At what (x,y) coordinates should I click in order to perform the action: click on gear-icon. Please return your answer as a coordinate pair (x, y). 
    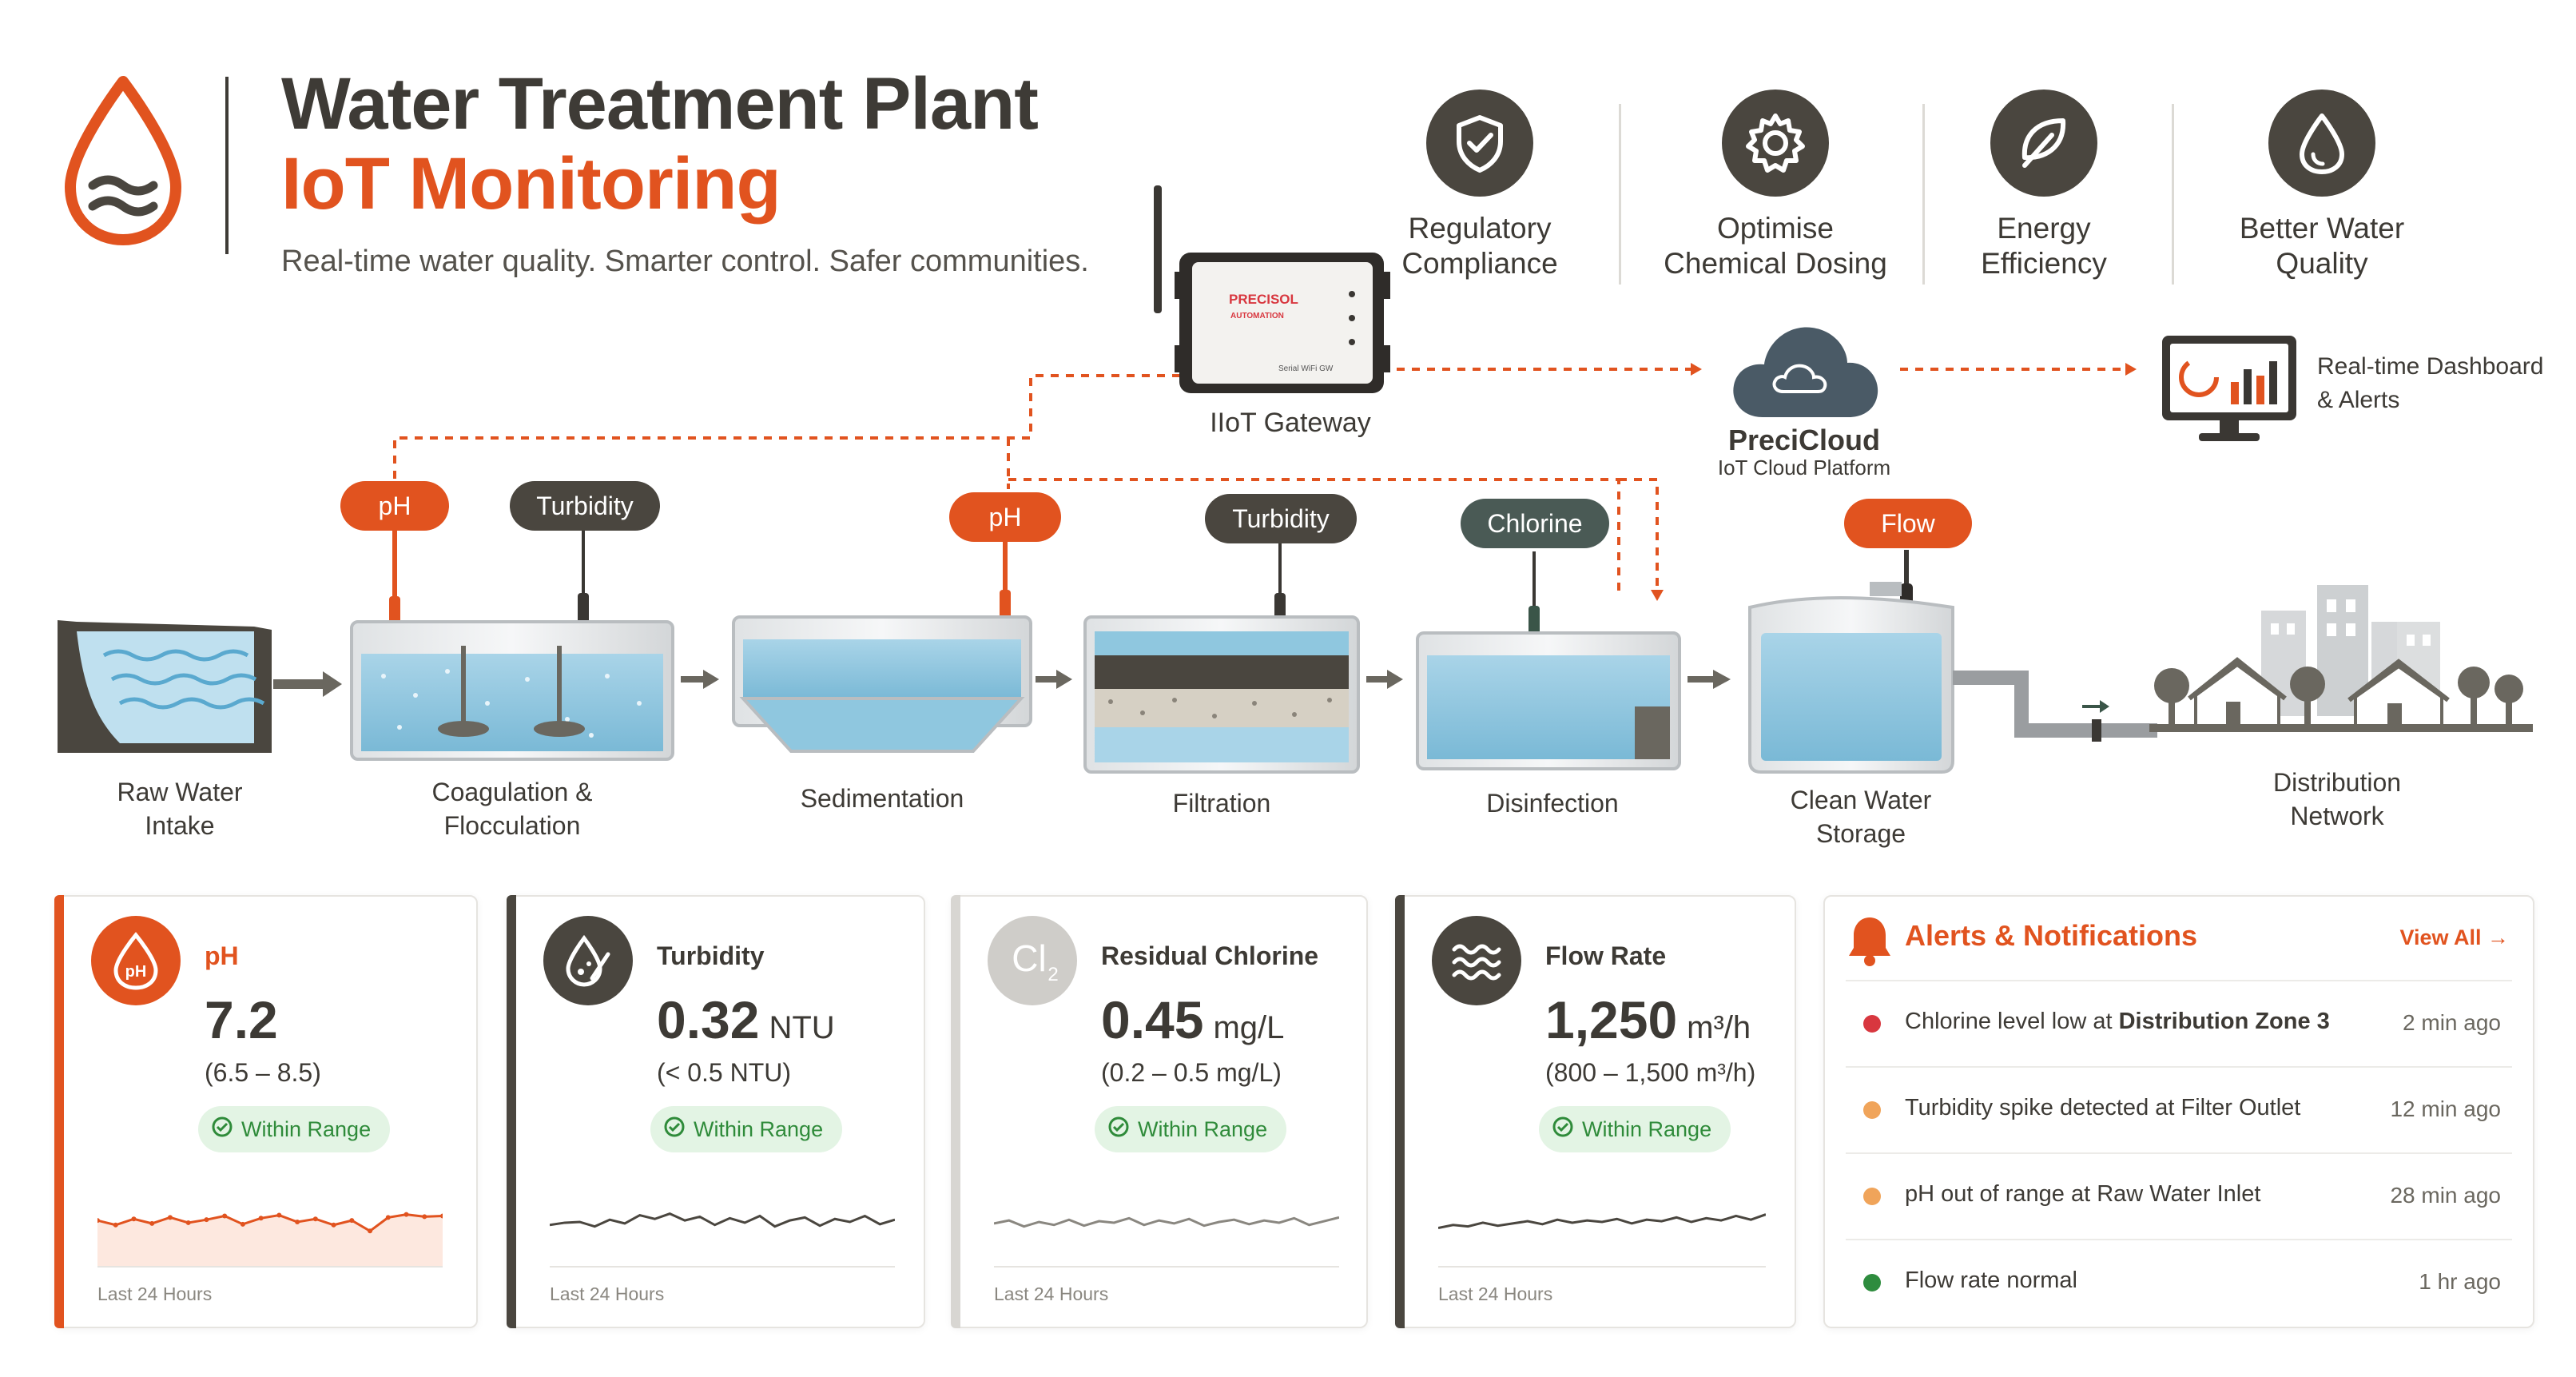
    Looking at the image, I should click on (1775, 143).